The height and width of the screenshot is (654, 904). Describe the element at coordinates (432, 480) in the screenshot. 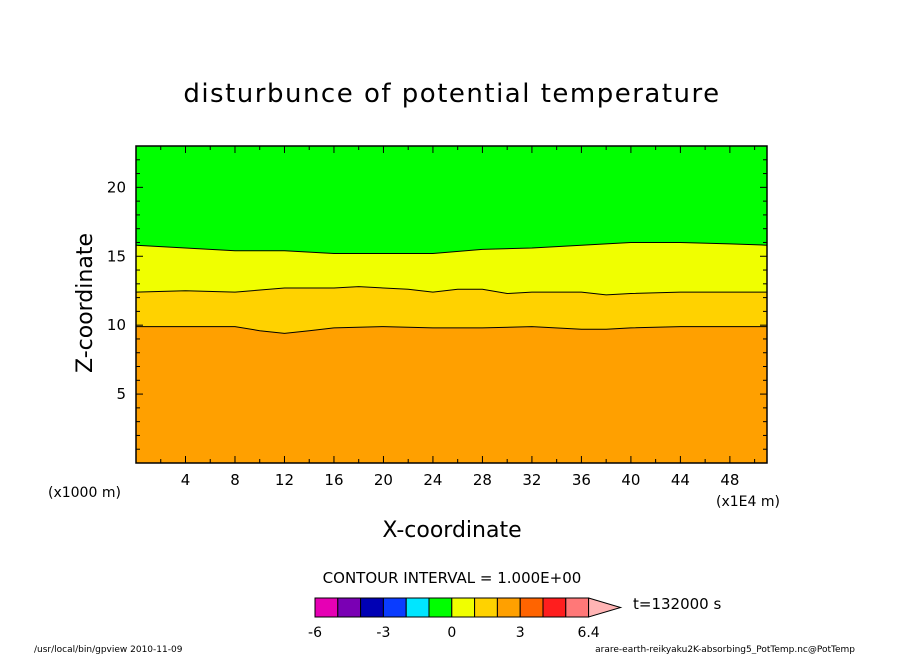

I see `x-tick-label: 24` at that location.